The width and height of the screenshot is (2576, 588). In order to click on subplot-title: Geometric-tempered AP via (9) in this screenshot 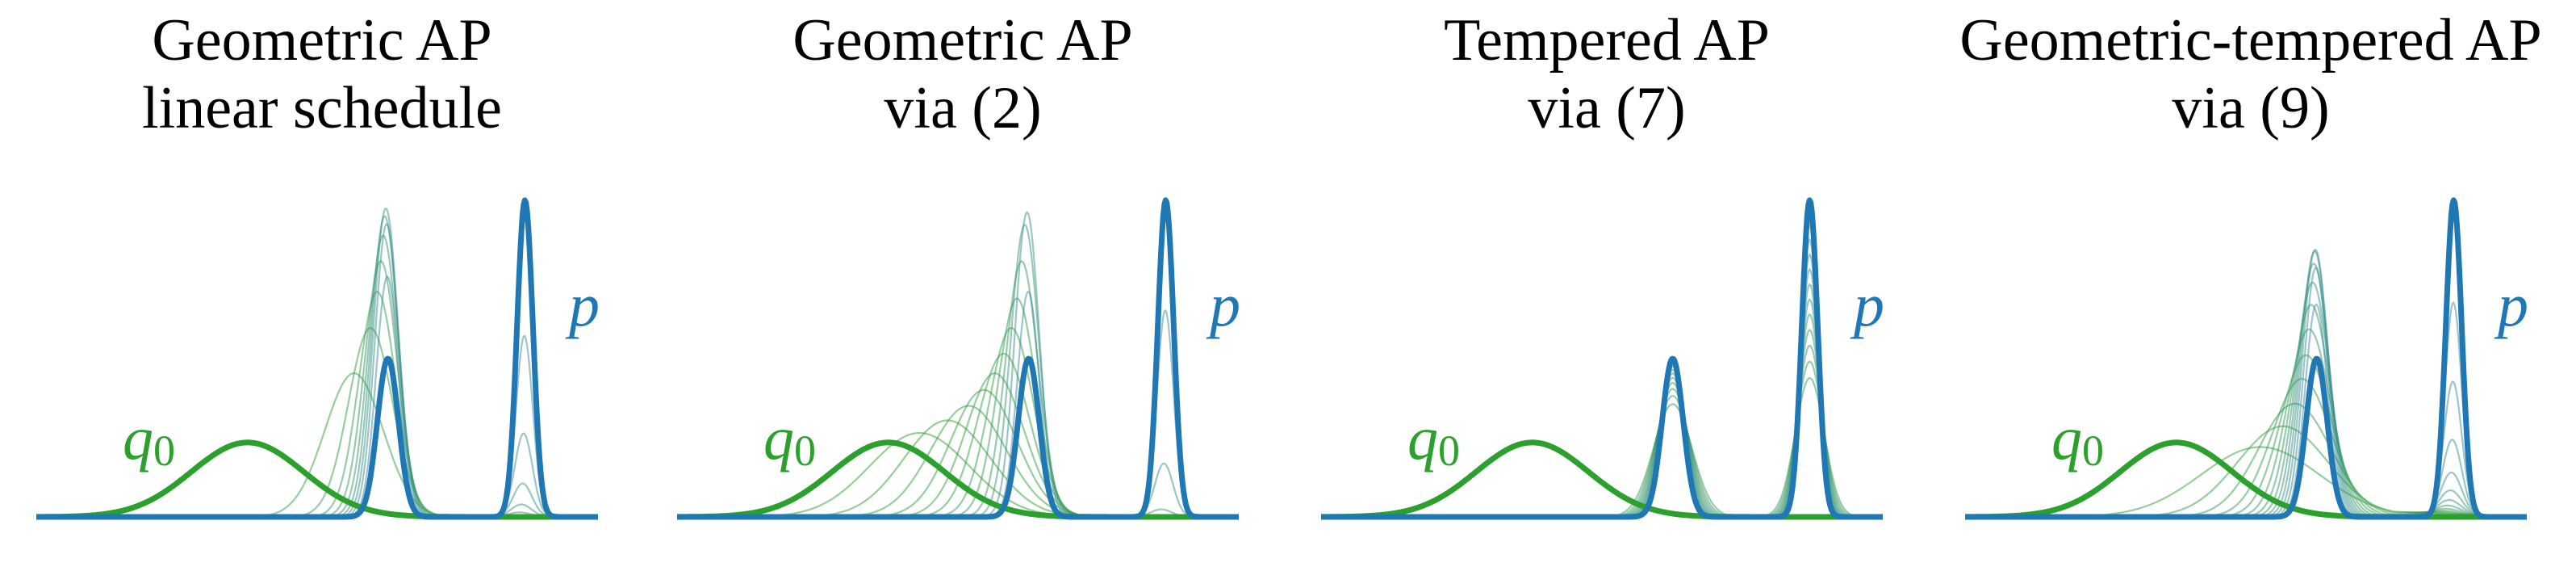, I will do `click(2251, 74)`.